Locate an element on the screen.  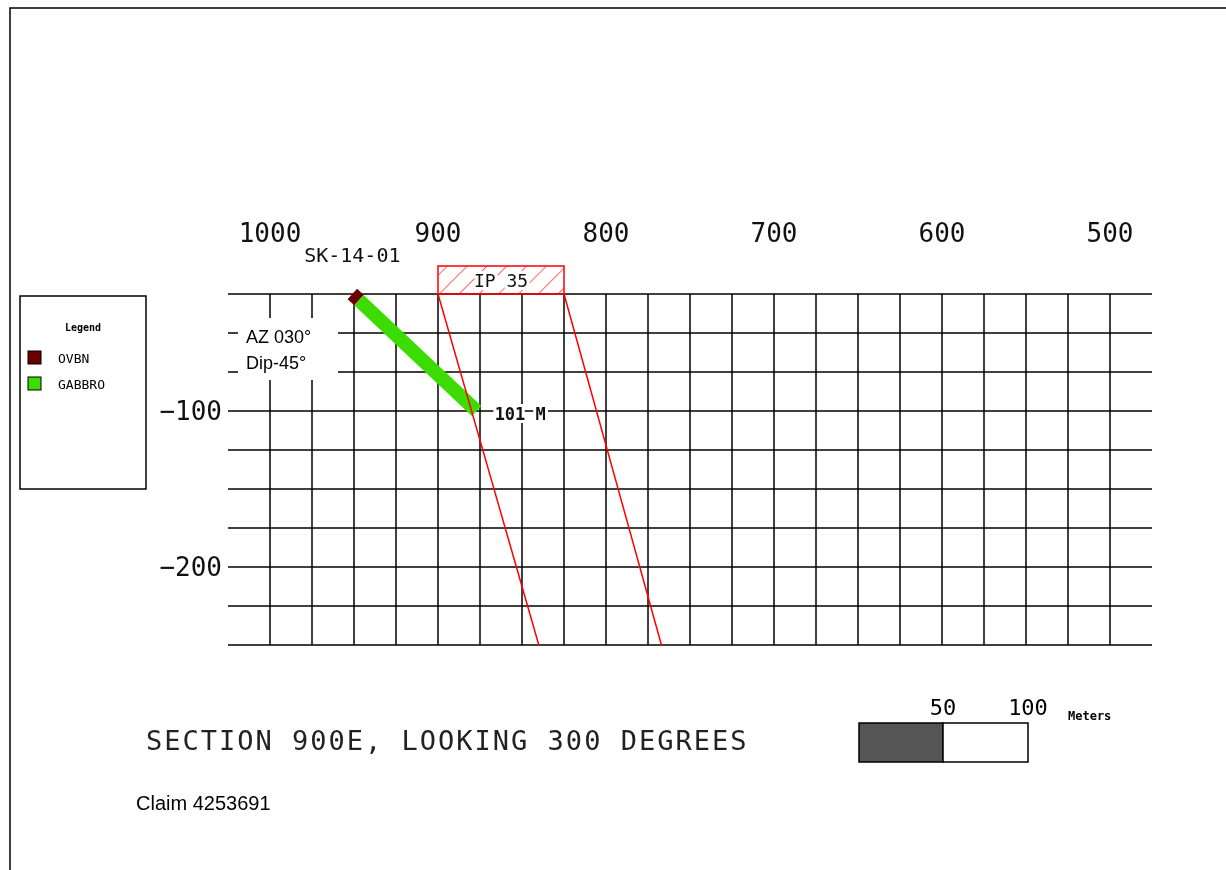
x-tick-label: 700 is located at coordinates (774, 233).